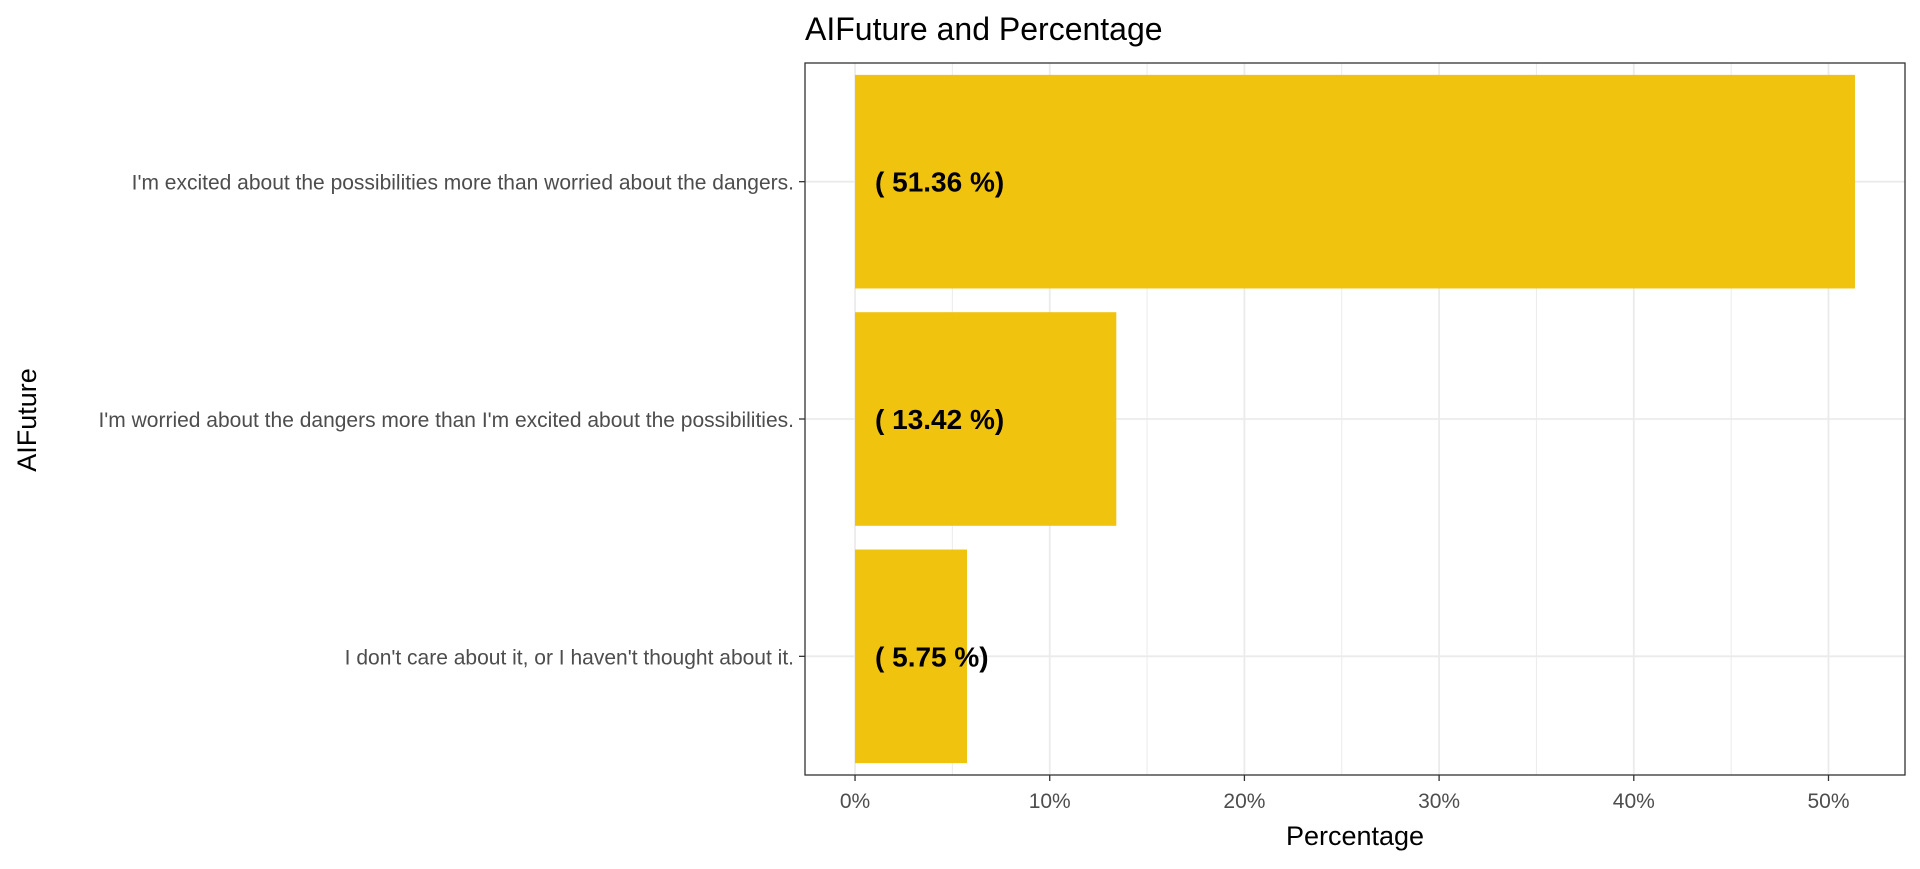  I want to click on x-tick-label: 0%, so click(855, 801).